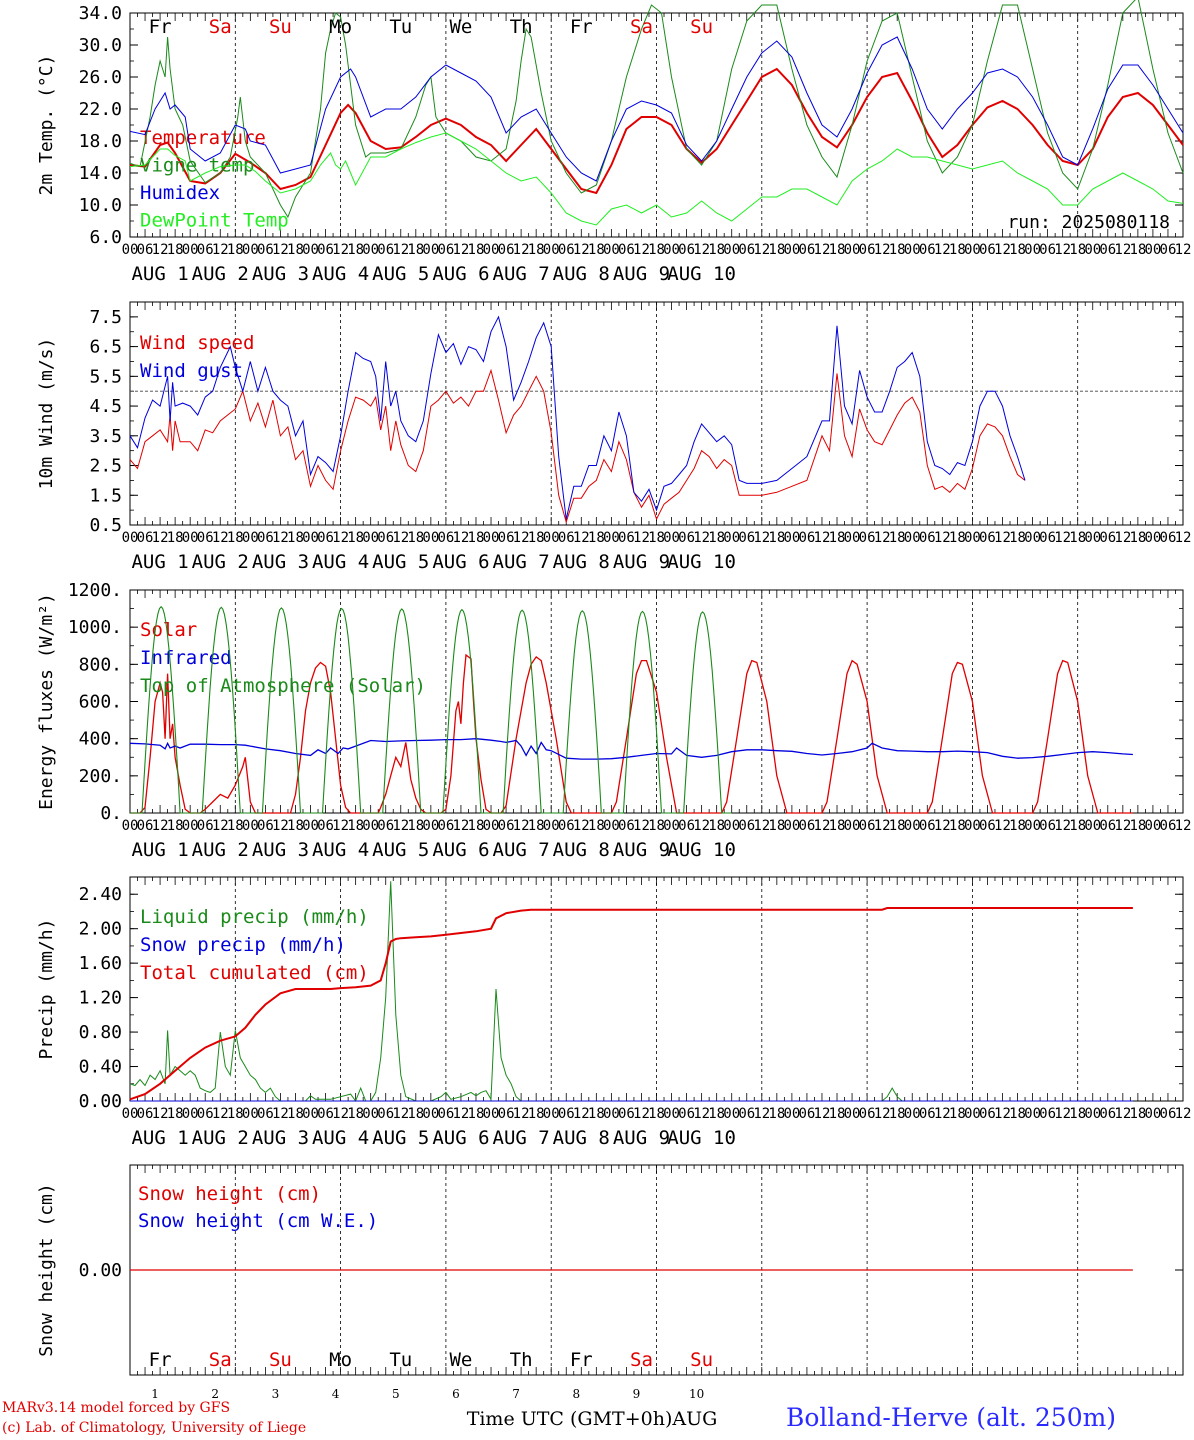 Image resolution: width=1194 pixels, height=1440 pixels. Describe the element at coordinates (46, 701) in the screenshot. I see `y-axis-label: Energy fluxes (W/m²)` at that location.